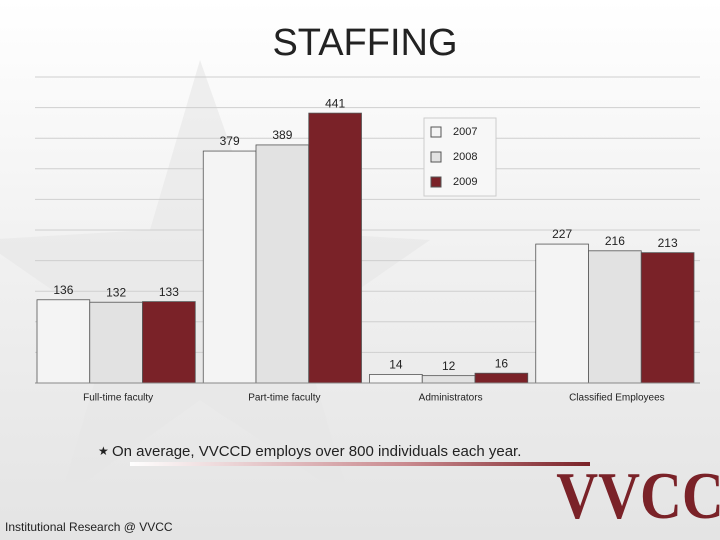 This screenshot has height=540, width=720. I want to click on x-tick-label: Administrators, so click(451, 398).